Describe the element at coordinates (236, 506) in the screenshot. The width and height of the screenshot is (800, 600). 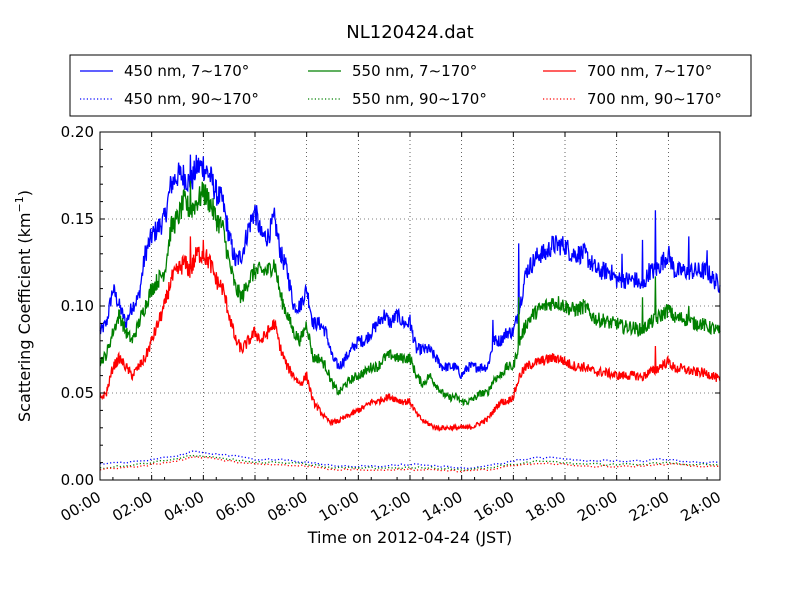
I see `x-tick-label: 06:00` at that location.